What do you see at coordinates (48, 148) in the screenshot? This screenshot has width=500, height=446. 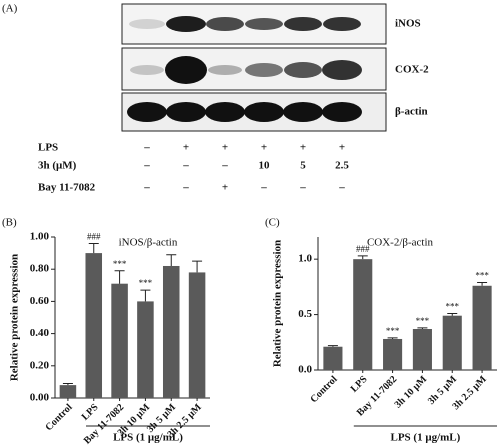 I see `treatment-name: LPS` at bounding box center [48, 148].